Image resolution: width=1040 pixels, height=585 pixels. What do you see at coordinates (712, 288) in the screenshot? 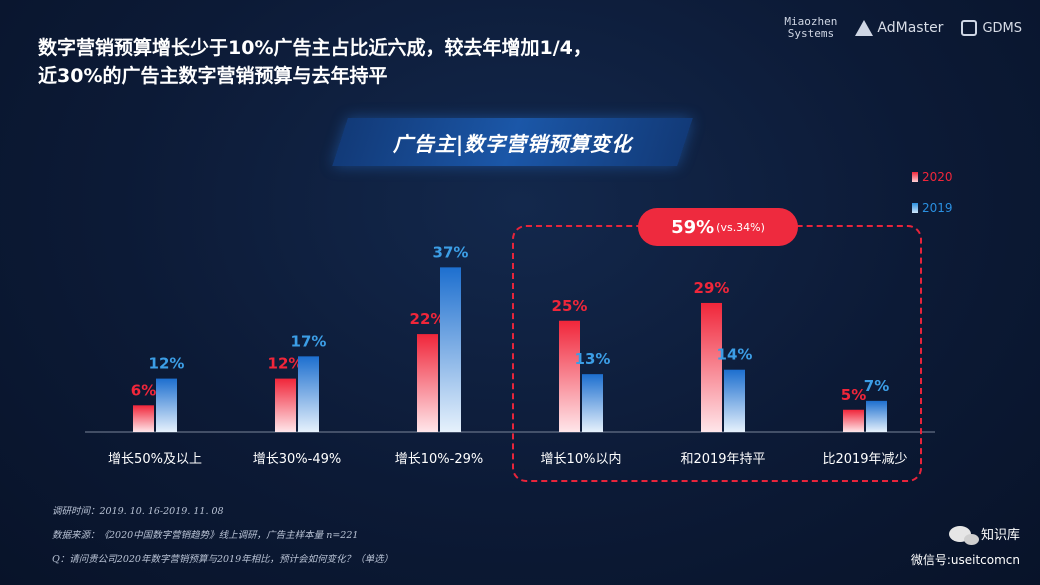
I see `data-label-2020-4: 29%` at bounding box center [712, 288].